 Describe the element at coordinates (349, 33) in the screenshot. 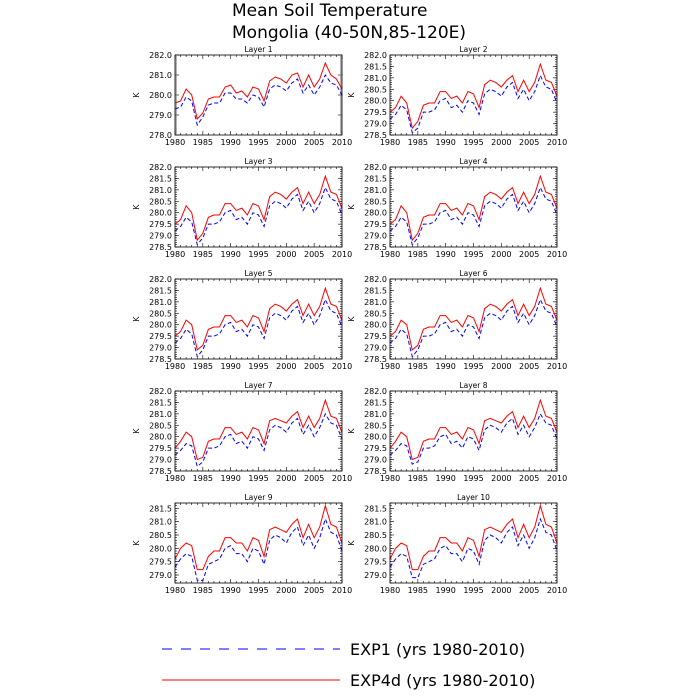

I see `figure-title-line2: Mongolia (40-50N,85-120E)` at that location.